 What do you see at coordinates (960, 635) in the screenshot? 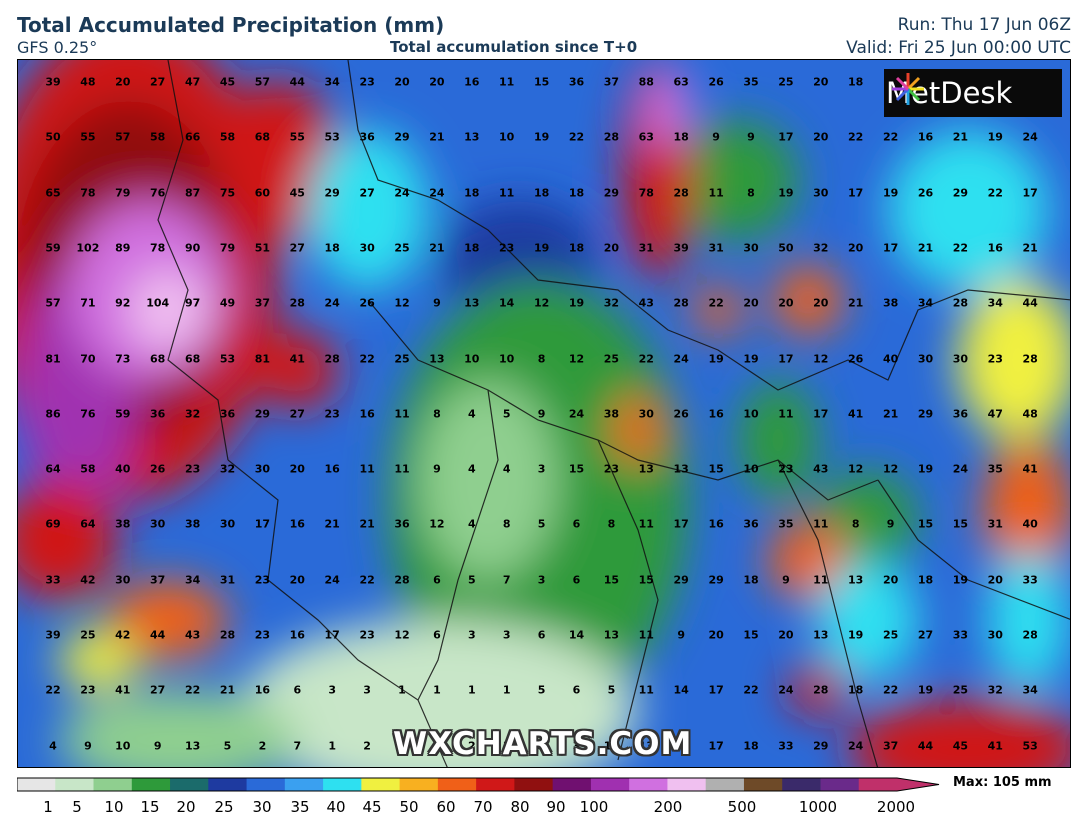
I see `grid-value: 33` at bounding box center [960, 635].